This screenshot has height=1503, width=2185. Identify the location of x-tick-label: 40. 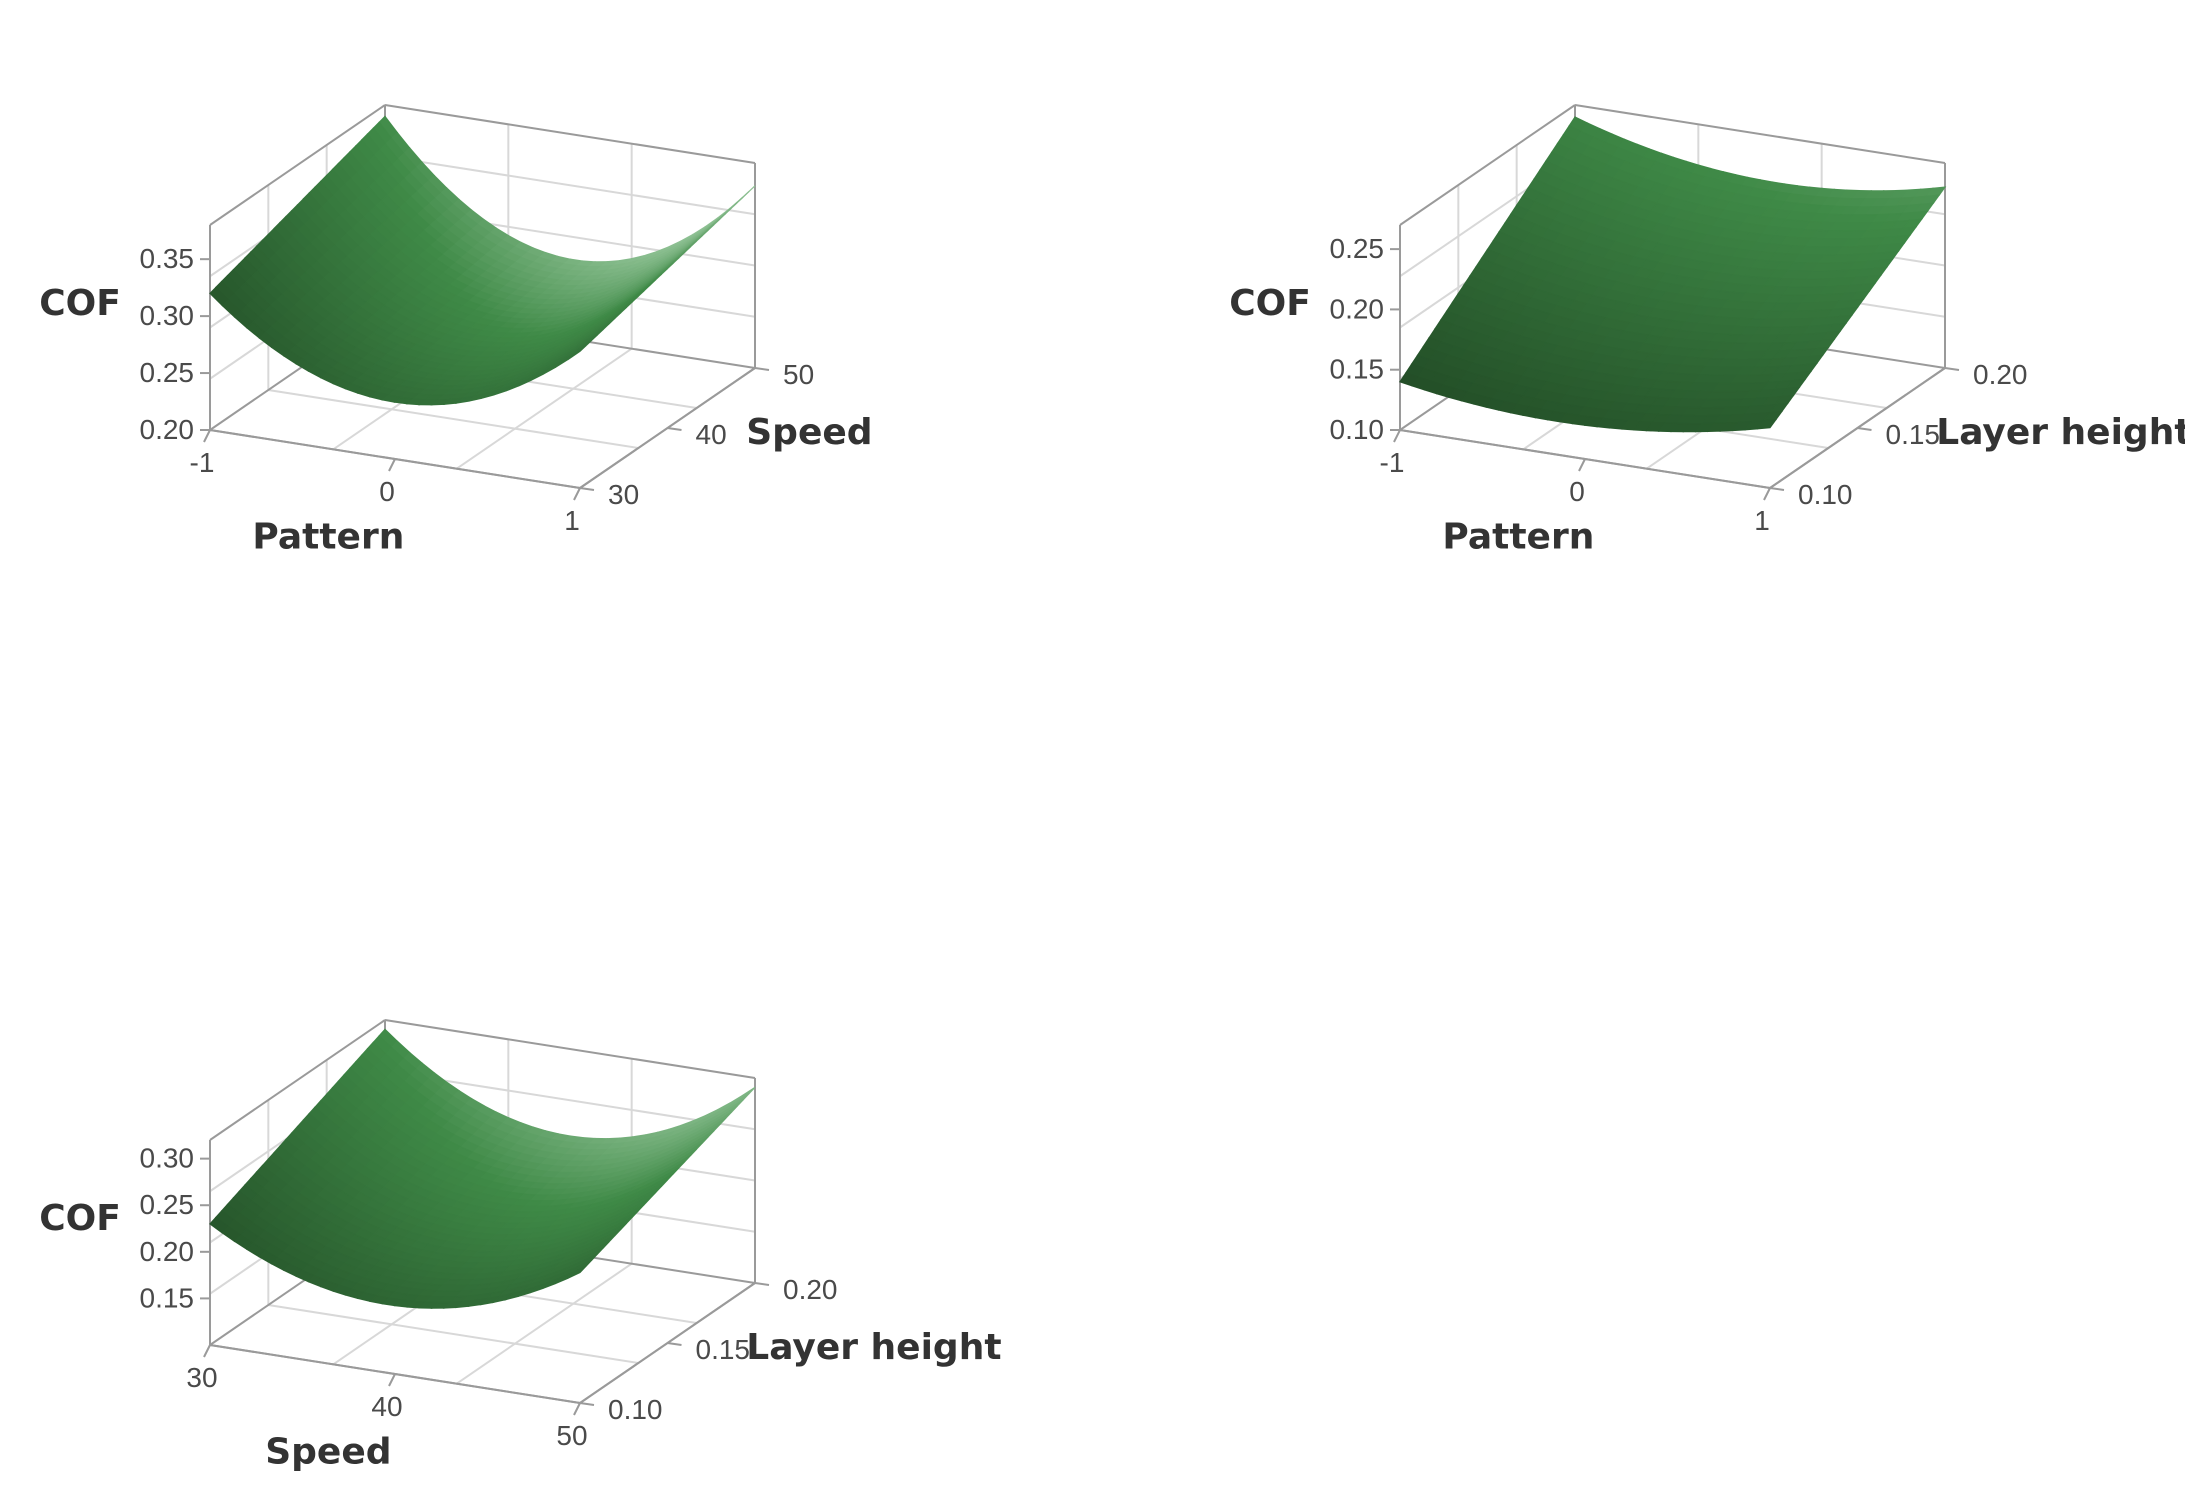
(386, 1406).